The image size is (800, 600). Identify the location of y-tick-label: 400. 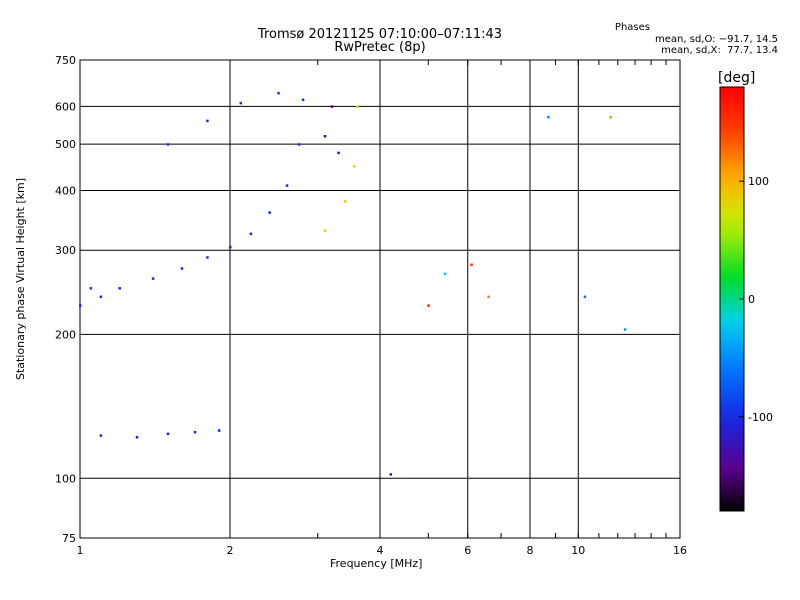
(65, 190).